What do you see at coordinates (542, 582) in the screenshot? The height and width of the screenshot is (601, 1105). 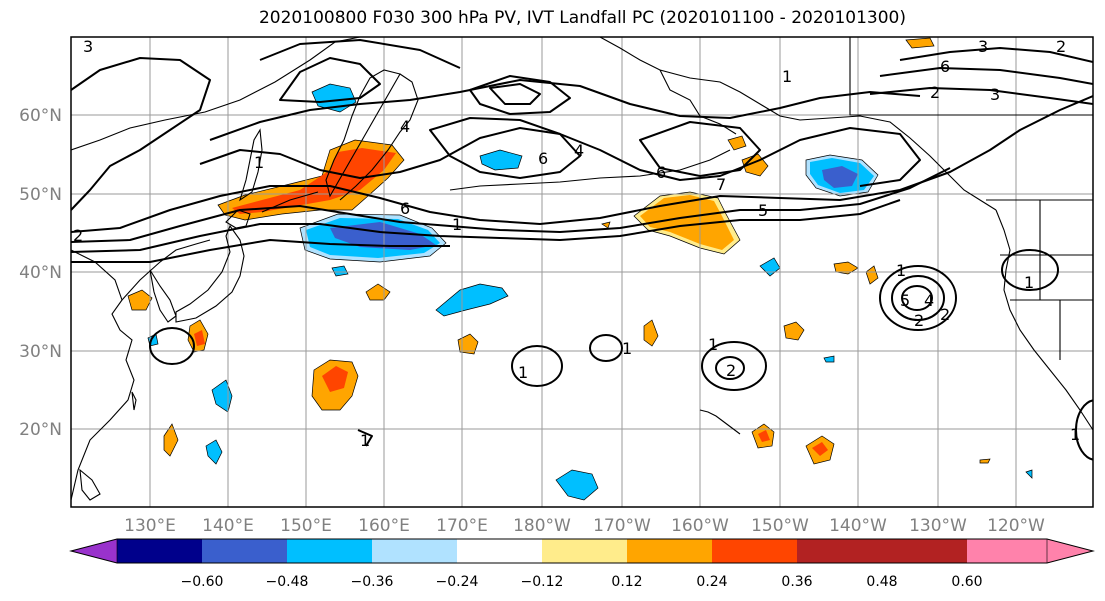 I see `colorbar-tick-label: −0.12` at bounding box center [542, 582].